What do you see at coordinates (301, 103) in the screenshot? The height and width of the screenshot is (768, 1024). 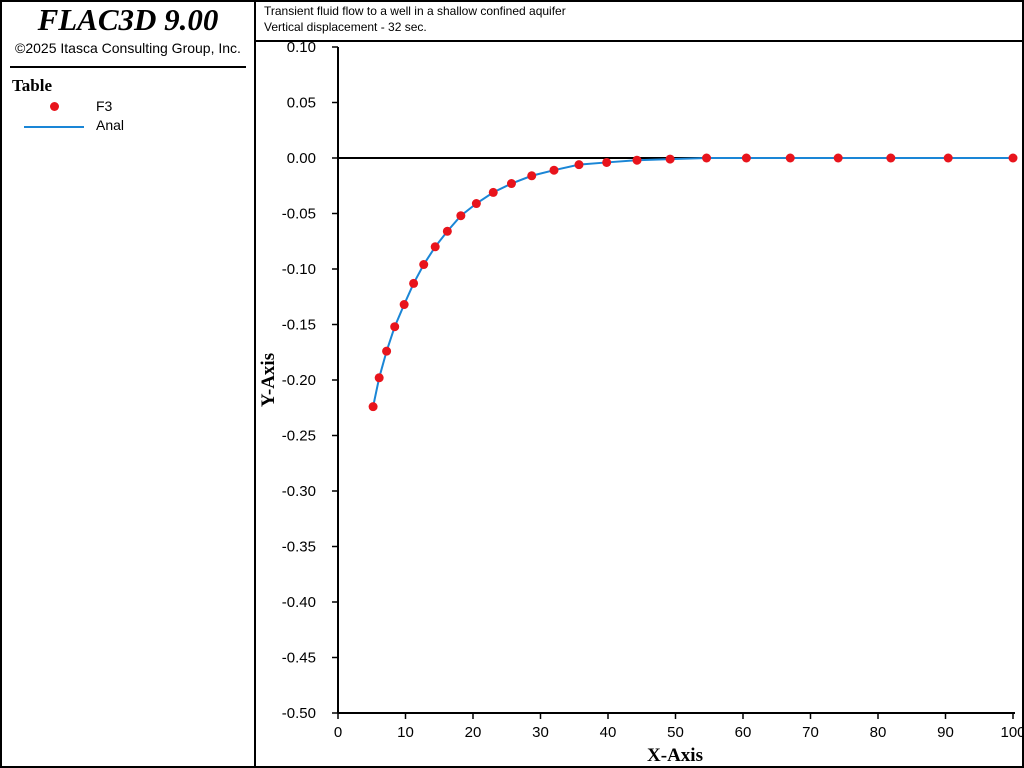 I see `y-tick-label: 0.05` at bounding box center [301, 103].